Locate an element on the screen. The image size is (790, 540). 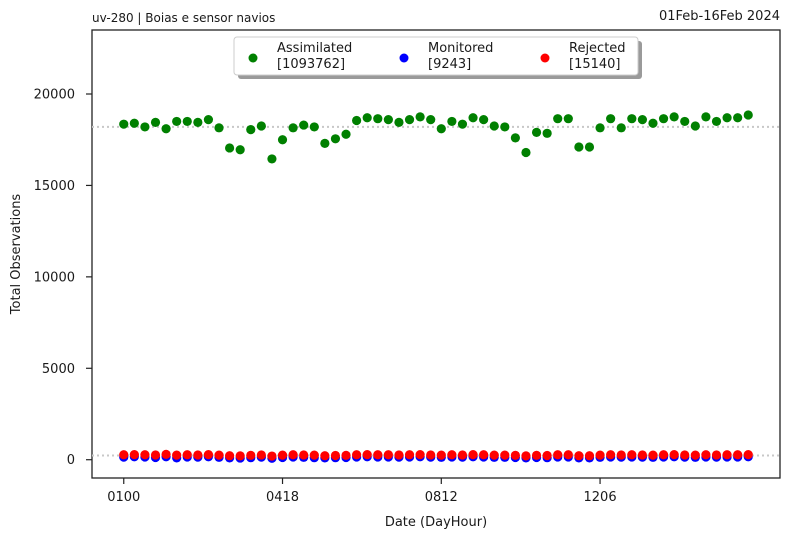
header-left-title: uv-280 | Boias e sensor navios is located at coordinates (183, 18).